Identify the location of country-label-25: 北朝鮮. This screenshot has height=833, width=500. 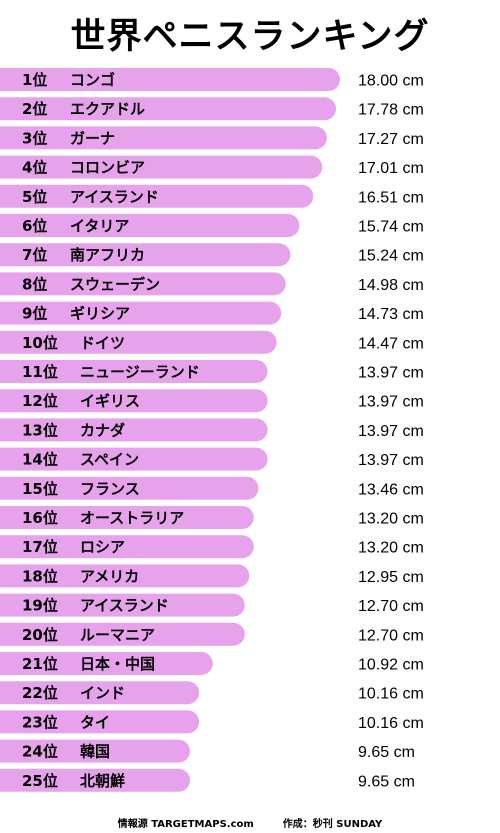
(102, 781).